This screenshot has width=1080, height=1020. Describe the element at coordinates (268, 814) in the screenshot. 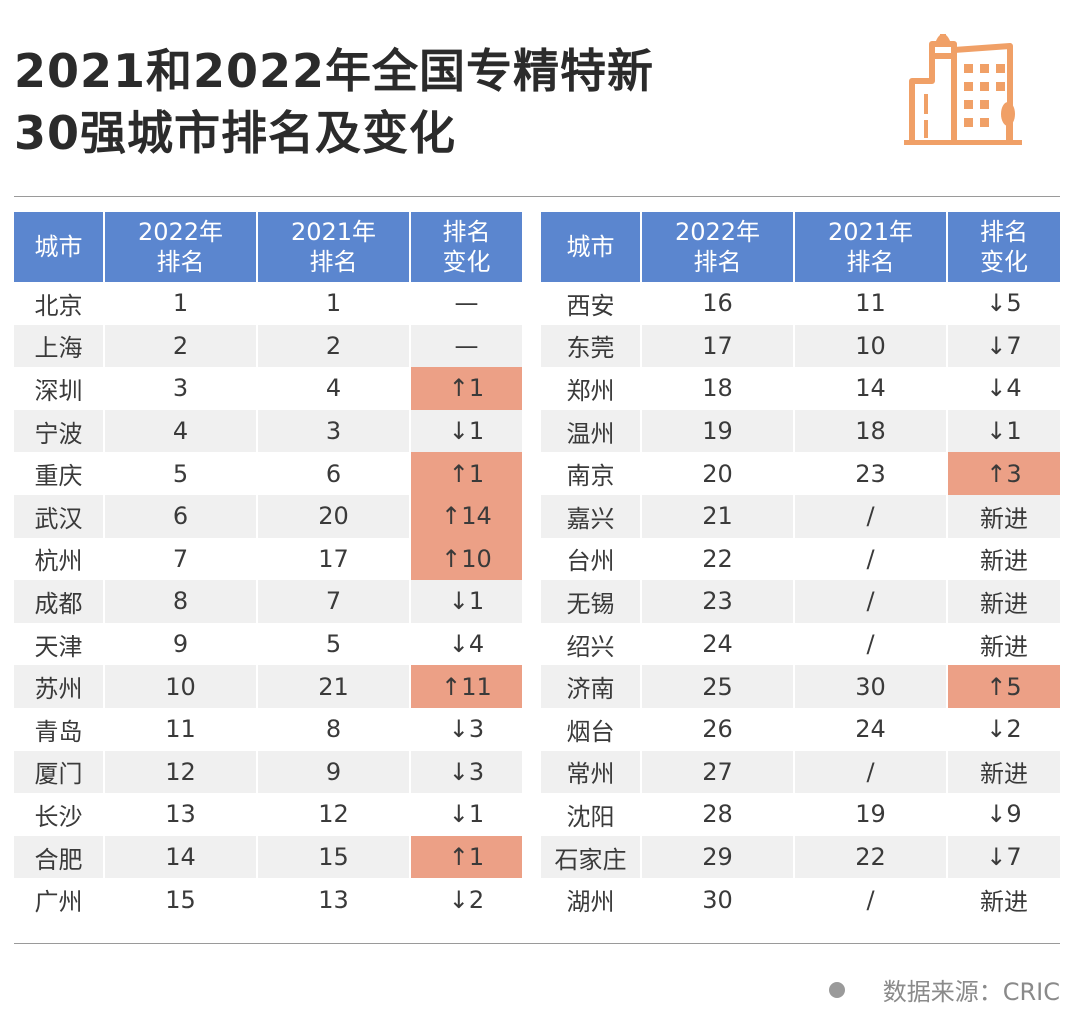

I see `table-row: 长沙 13 12 ↓1` at that location.